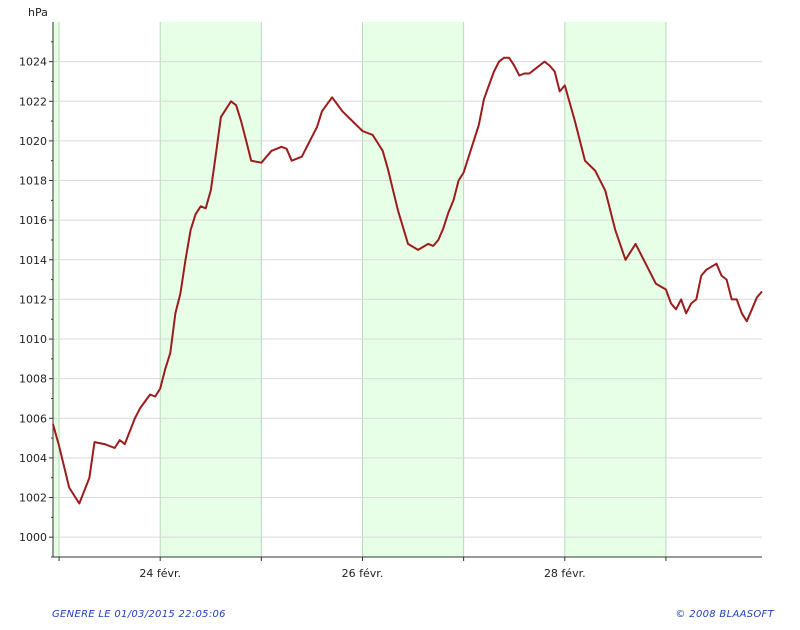 This screenshot has height=630, width=800. What do you see at coordinates (33, 62) in the screenshot?
I see `y-tick-label: 1024` at bounding box center [33, 62].